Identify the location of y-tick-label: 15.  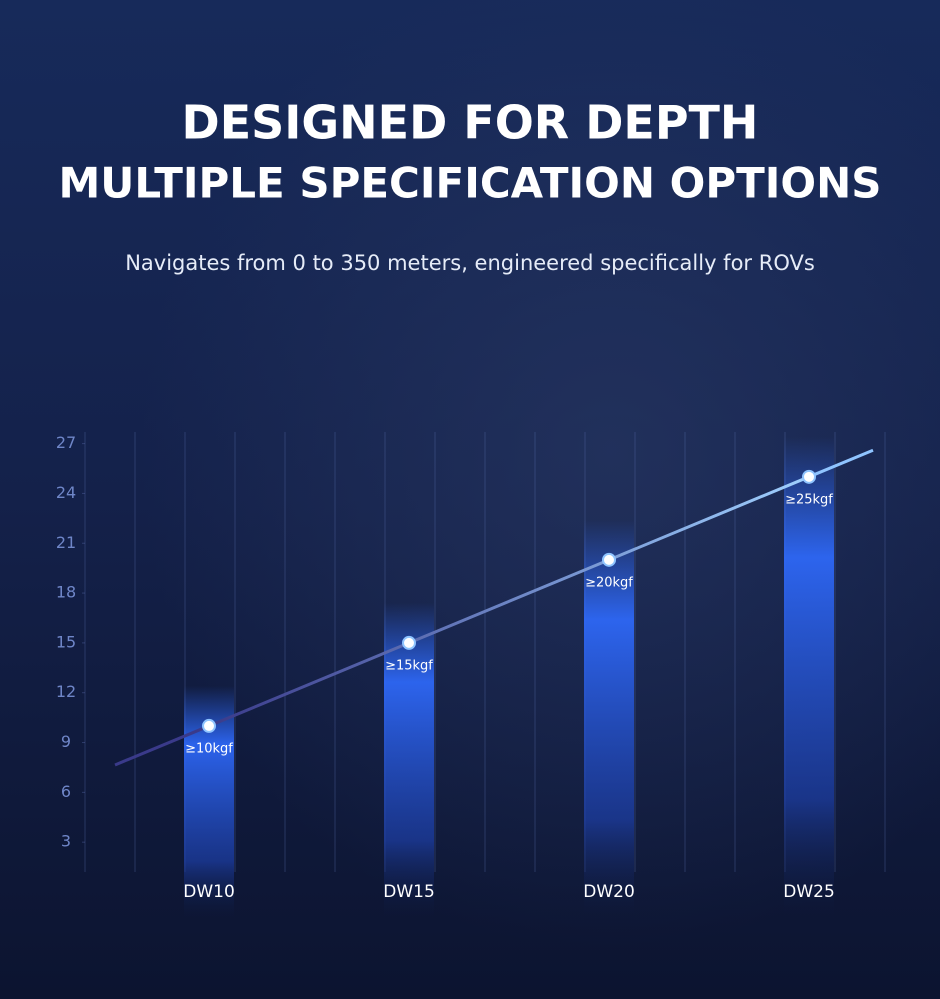
(66, 641).